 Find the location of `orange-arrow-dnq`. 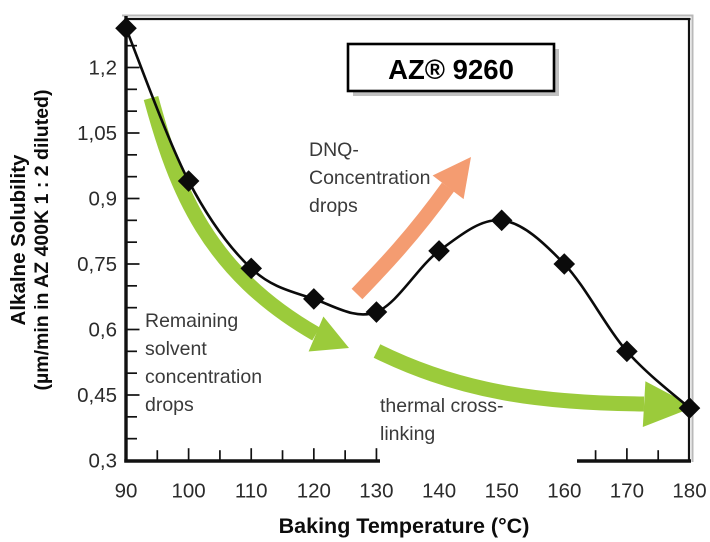

orange-arrow-dnq is located at coordinates (410, 229).